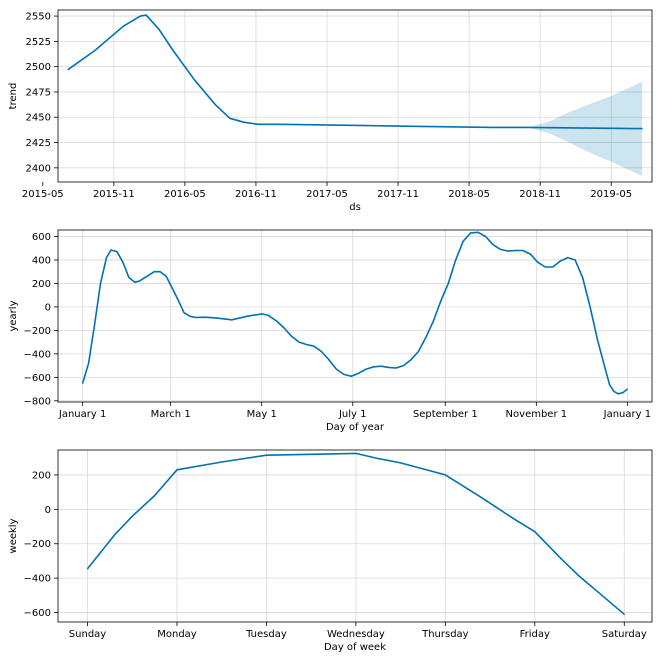  What do you see at coordinates (87, 634) in the screenshot?
I see `x-tick-label: Sunday` at bounding box center [87, 634].